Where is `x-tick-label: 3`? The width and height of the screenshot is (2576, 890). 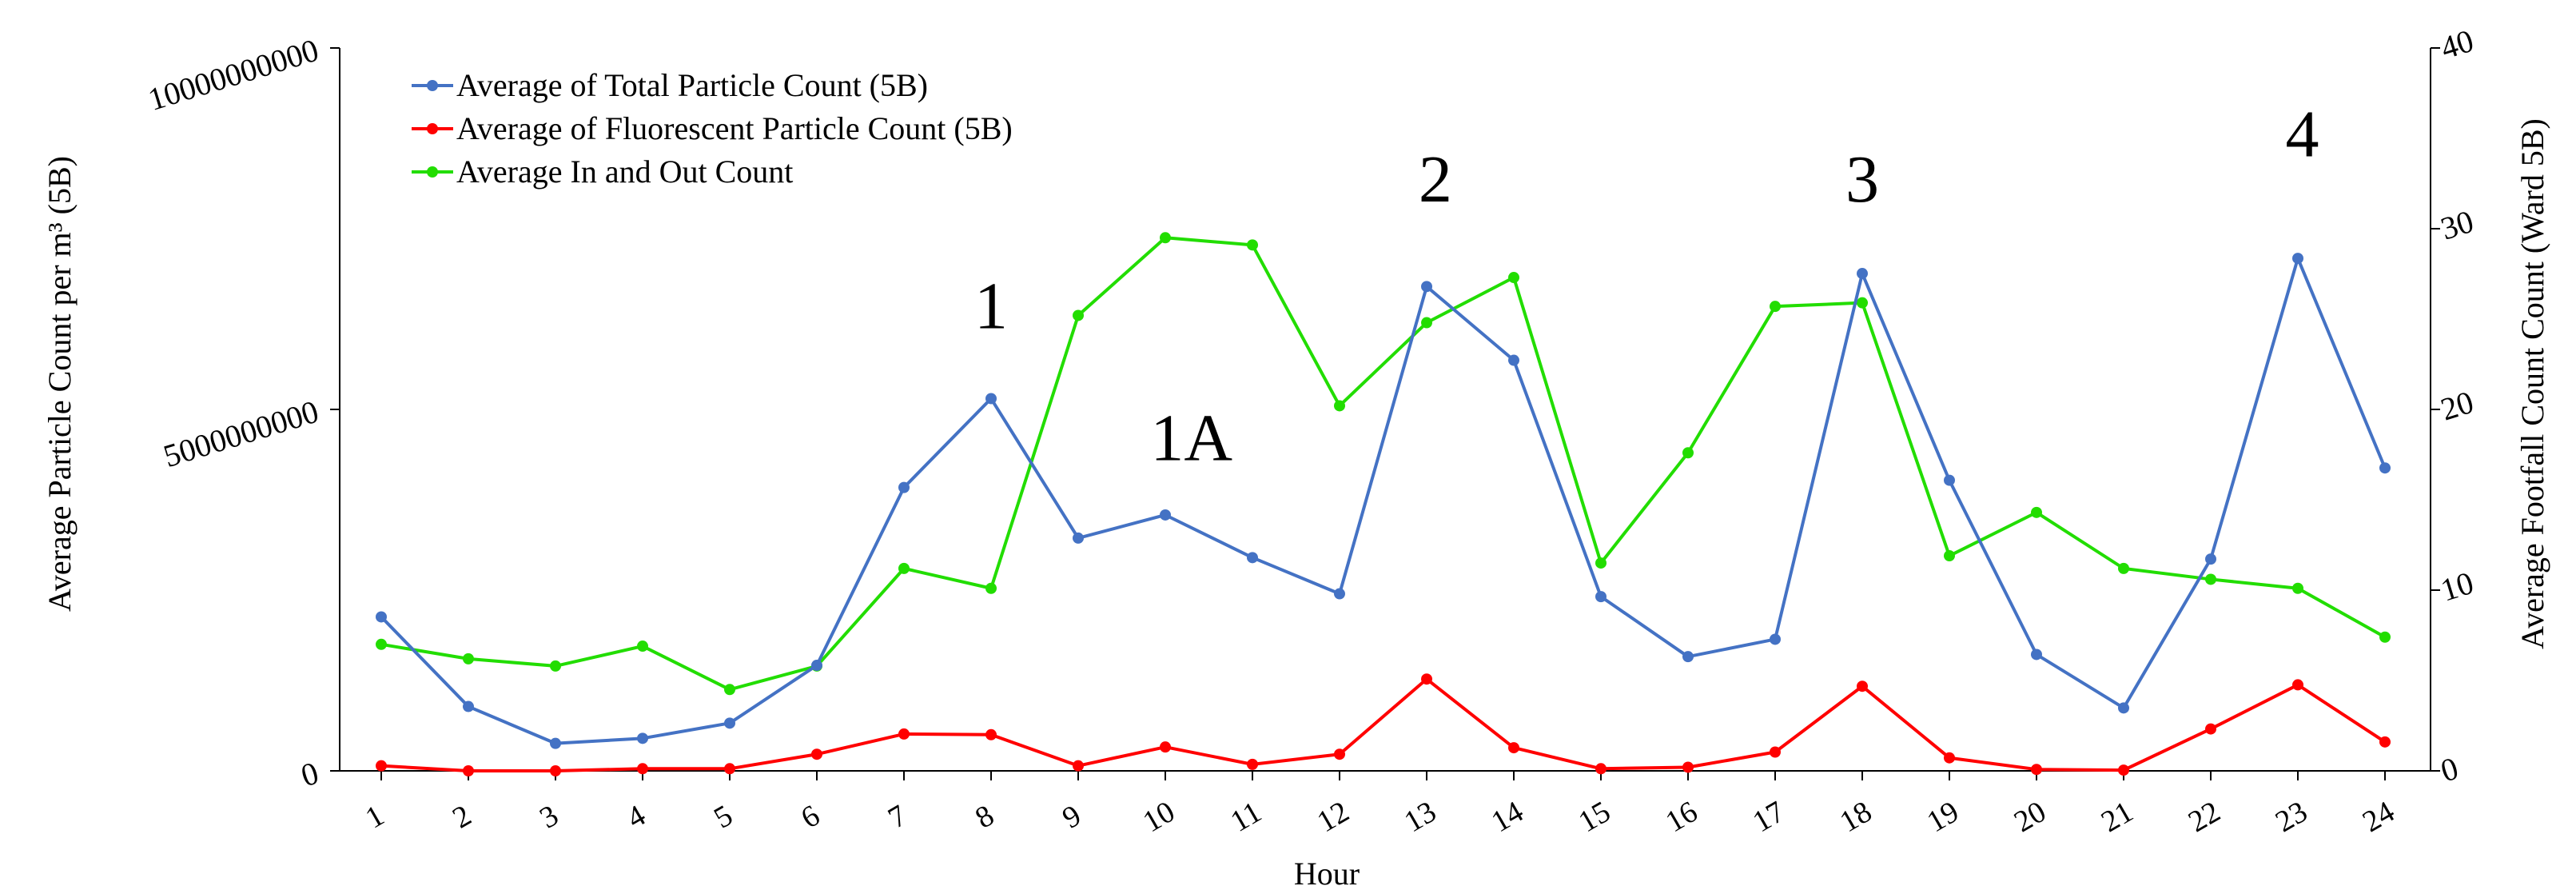 x-tick-label: 3 is located at coordinates (548, 817).